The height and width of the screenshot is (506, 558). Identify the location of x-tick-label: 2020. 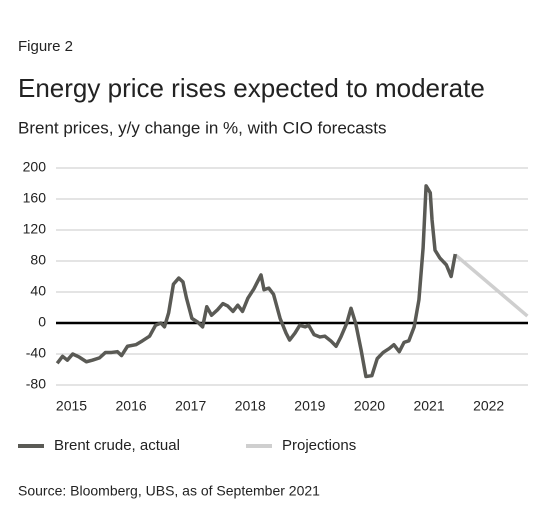
(369, 406).